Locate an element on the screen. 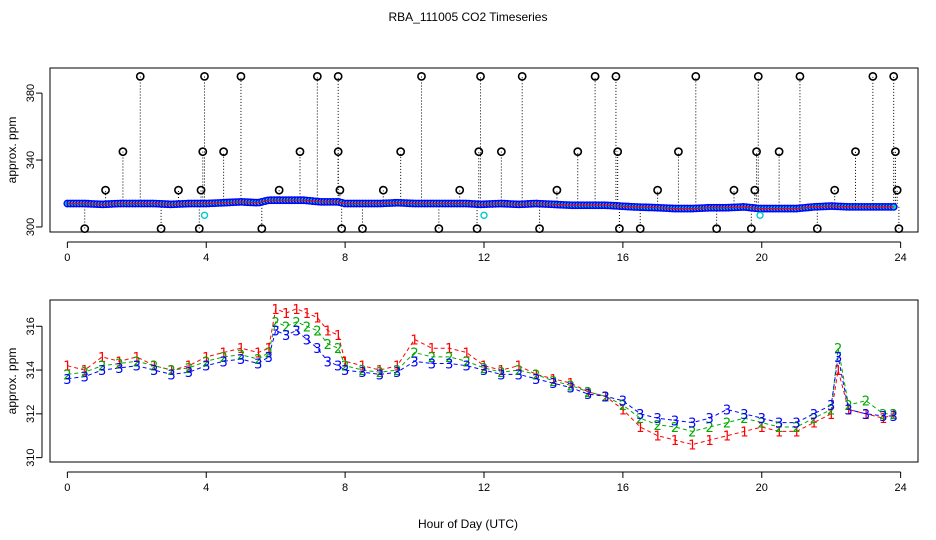  top-x-tick-label: 20 is located at coordinates (762, 258).